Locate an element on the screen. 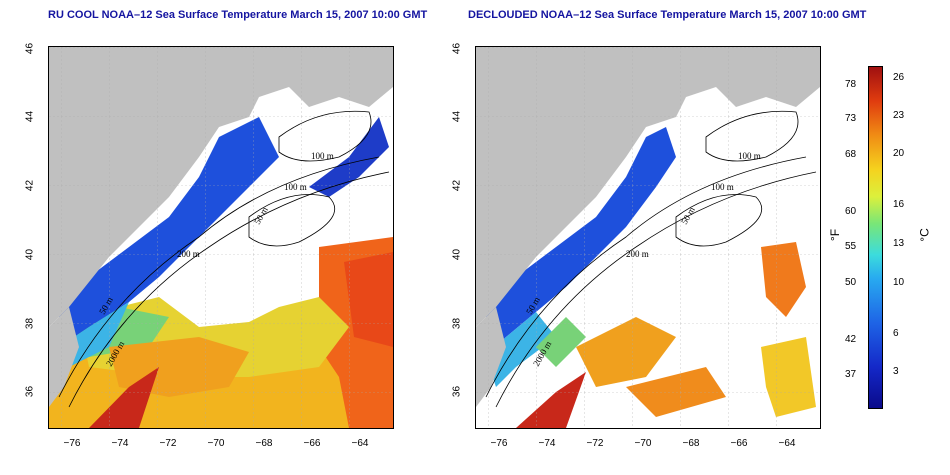 The image size is (950, 475). right-lon-tick: −68 is located at coordinates (691, 443).